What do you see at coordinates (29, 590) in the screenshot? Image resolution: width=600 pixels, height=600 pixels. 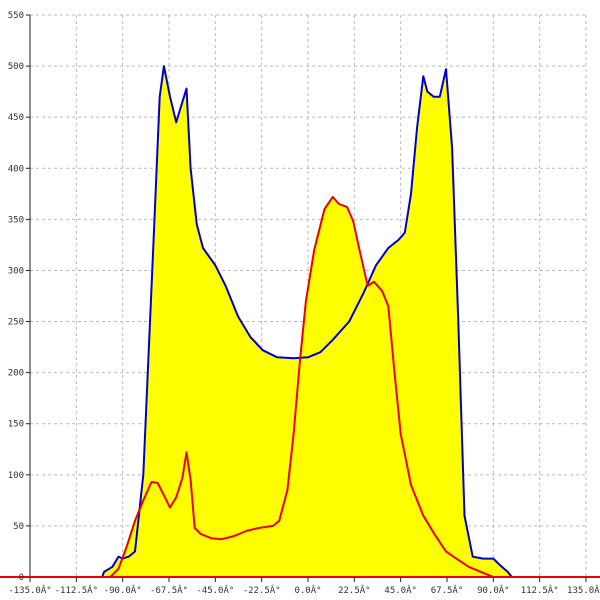 I see `x-tick-label: -135.0Â°` at bounding box center [29, 590].